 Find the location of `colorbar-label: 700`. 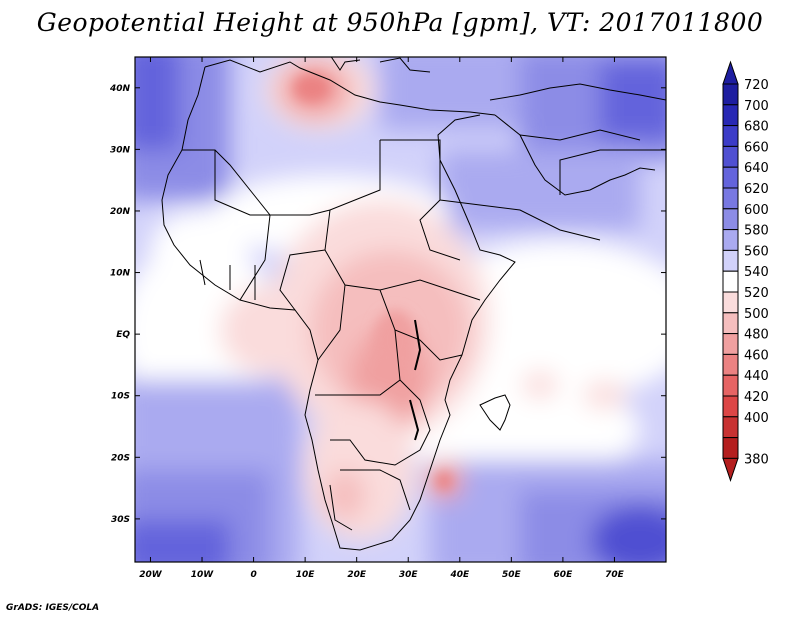

colorbar-label: 700 is located at coordinates (756, 106).